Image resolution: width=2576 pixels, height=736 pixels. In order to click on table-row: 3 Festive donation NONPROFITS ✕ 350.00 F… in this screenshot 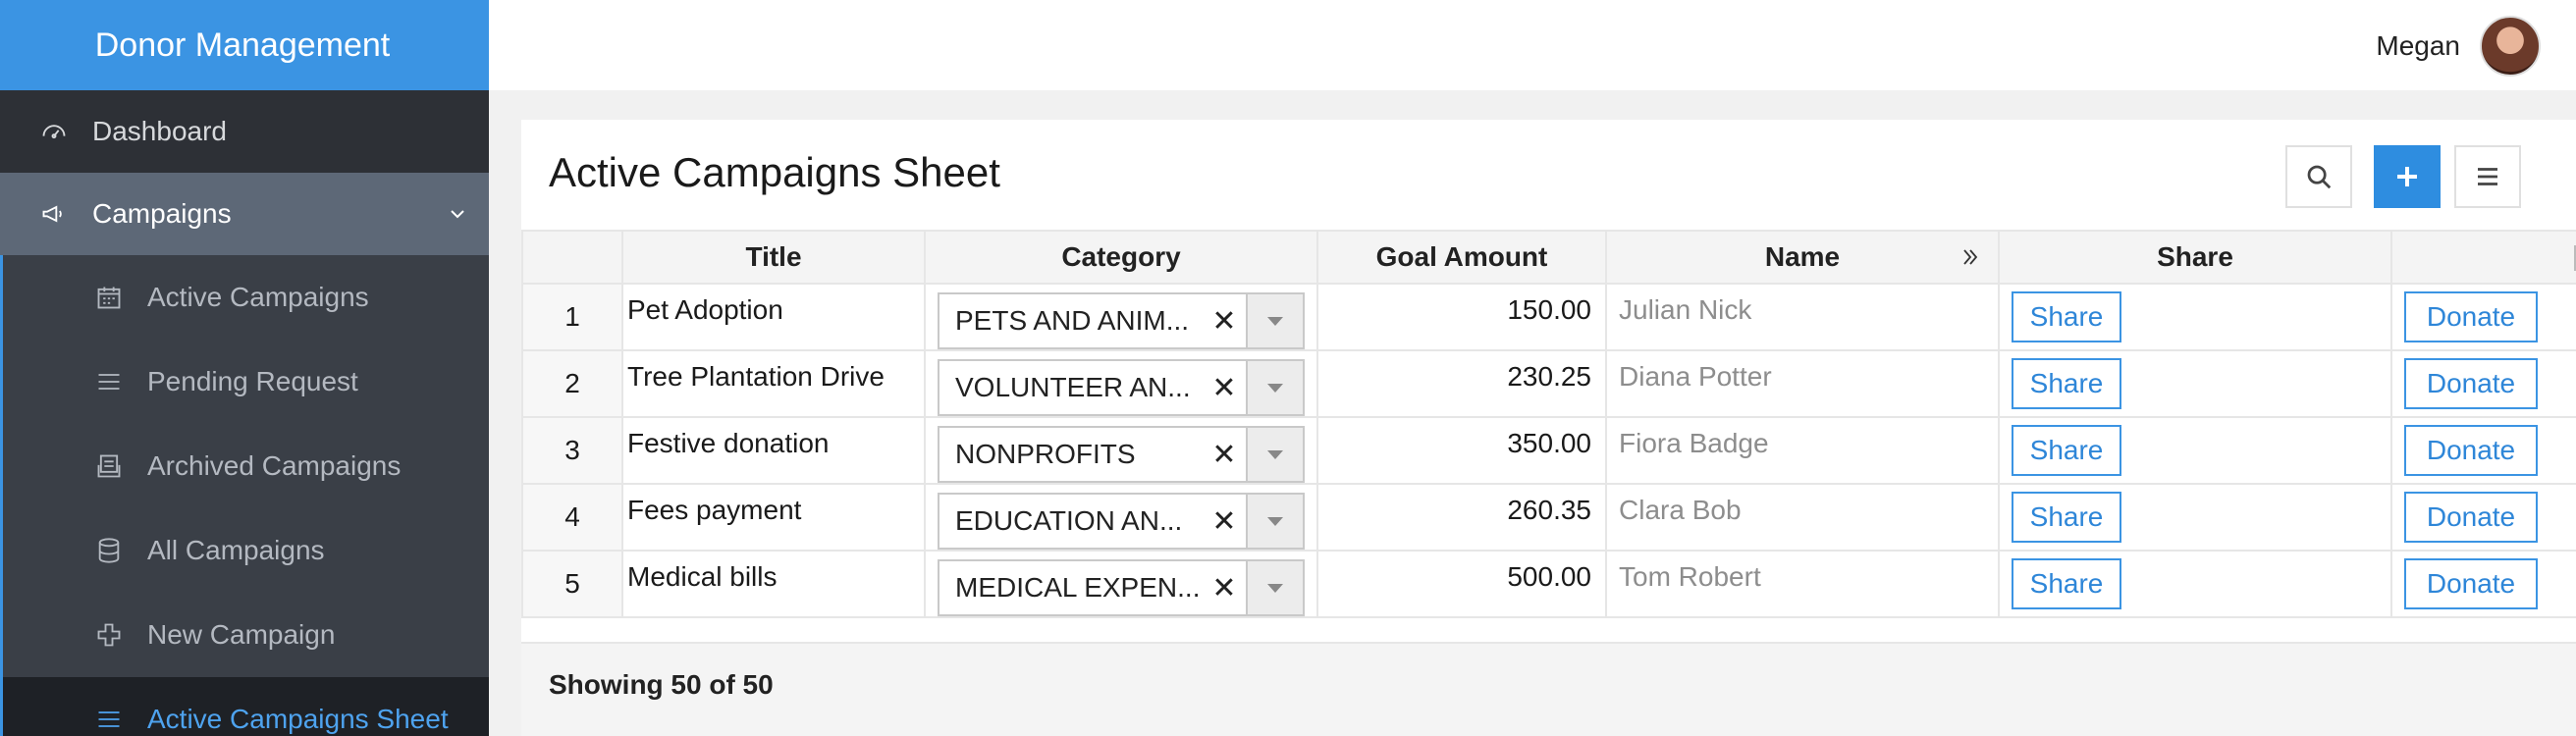, I will do `click(1548, 450)`.